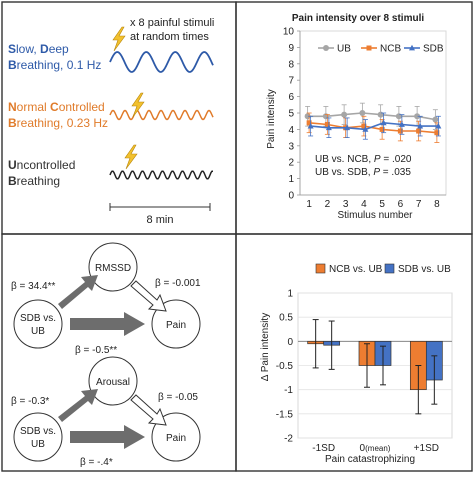  Describe the element at coordinates (288, 390) in the screenshot. I see `bar-chart-y-tick-label: -1` at that location.